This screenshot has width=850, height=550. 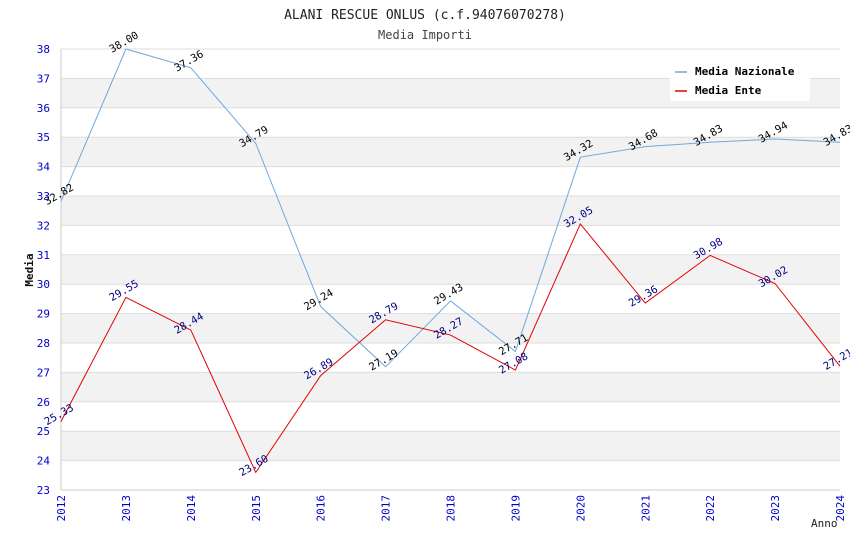 I want to click on x-tick-label: 2017, so click(x=386, y=508).